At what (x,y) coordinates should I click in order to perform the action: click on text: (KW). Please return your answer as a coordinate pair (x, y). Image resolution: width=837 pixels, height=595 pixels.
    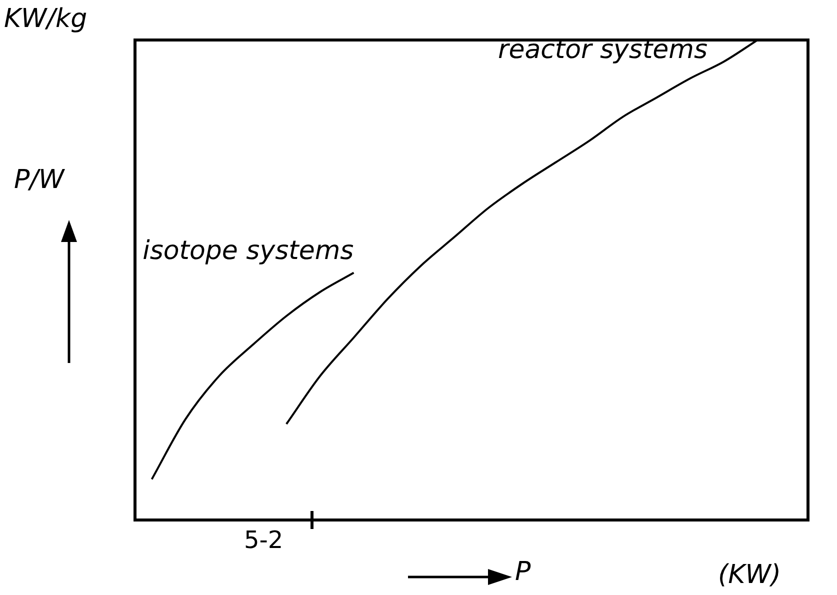
    Looking at the image, I should click on (750, 575).